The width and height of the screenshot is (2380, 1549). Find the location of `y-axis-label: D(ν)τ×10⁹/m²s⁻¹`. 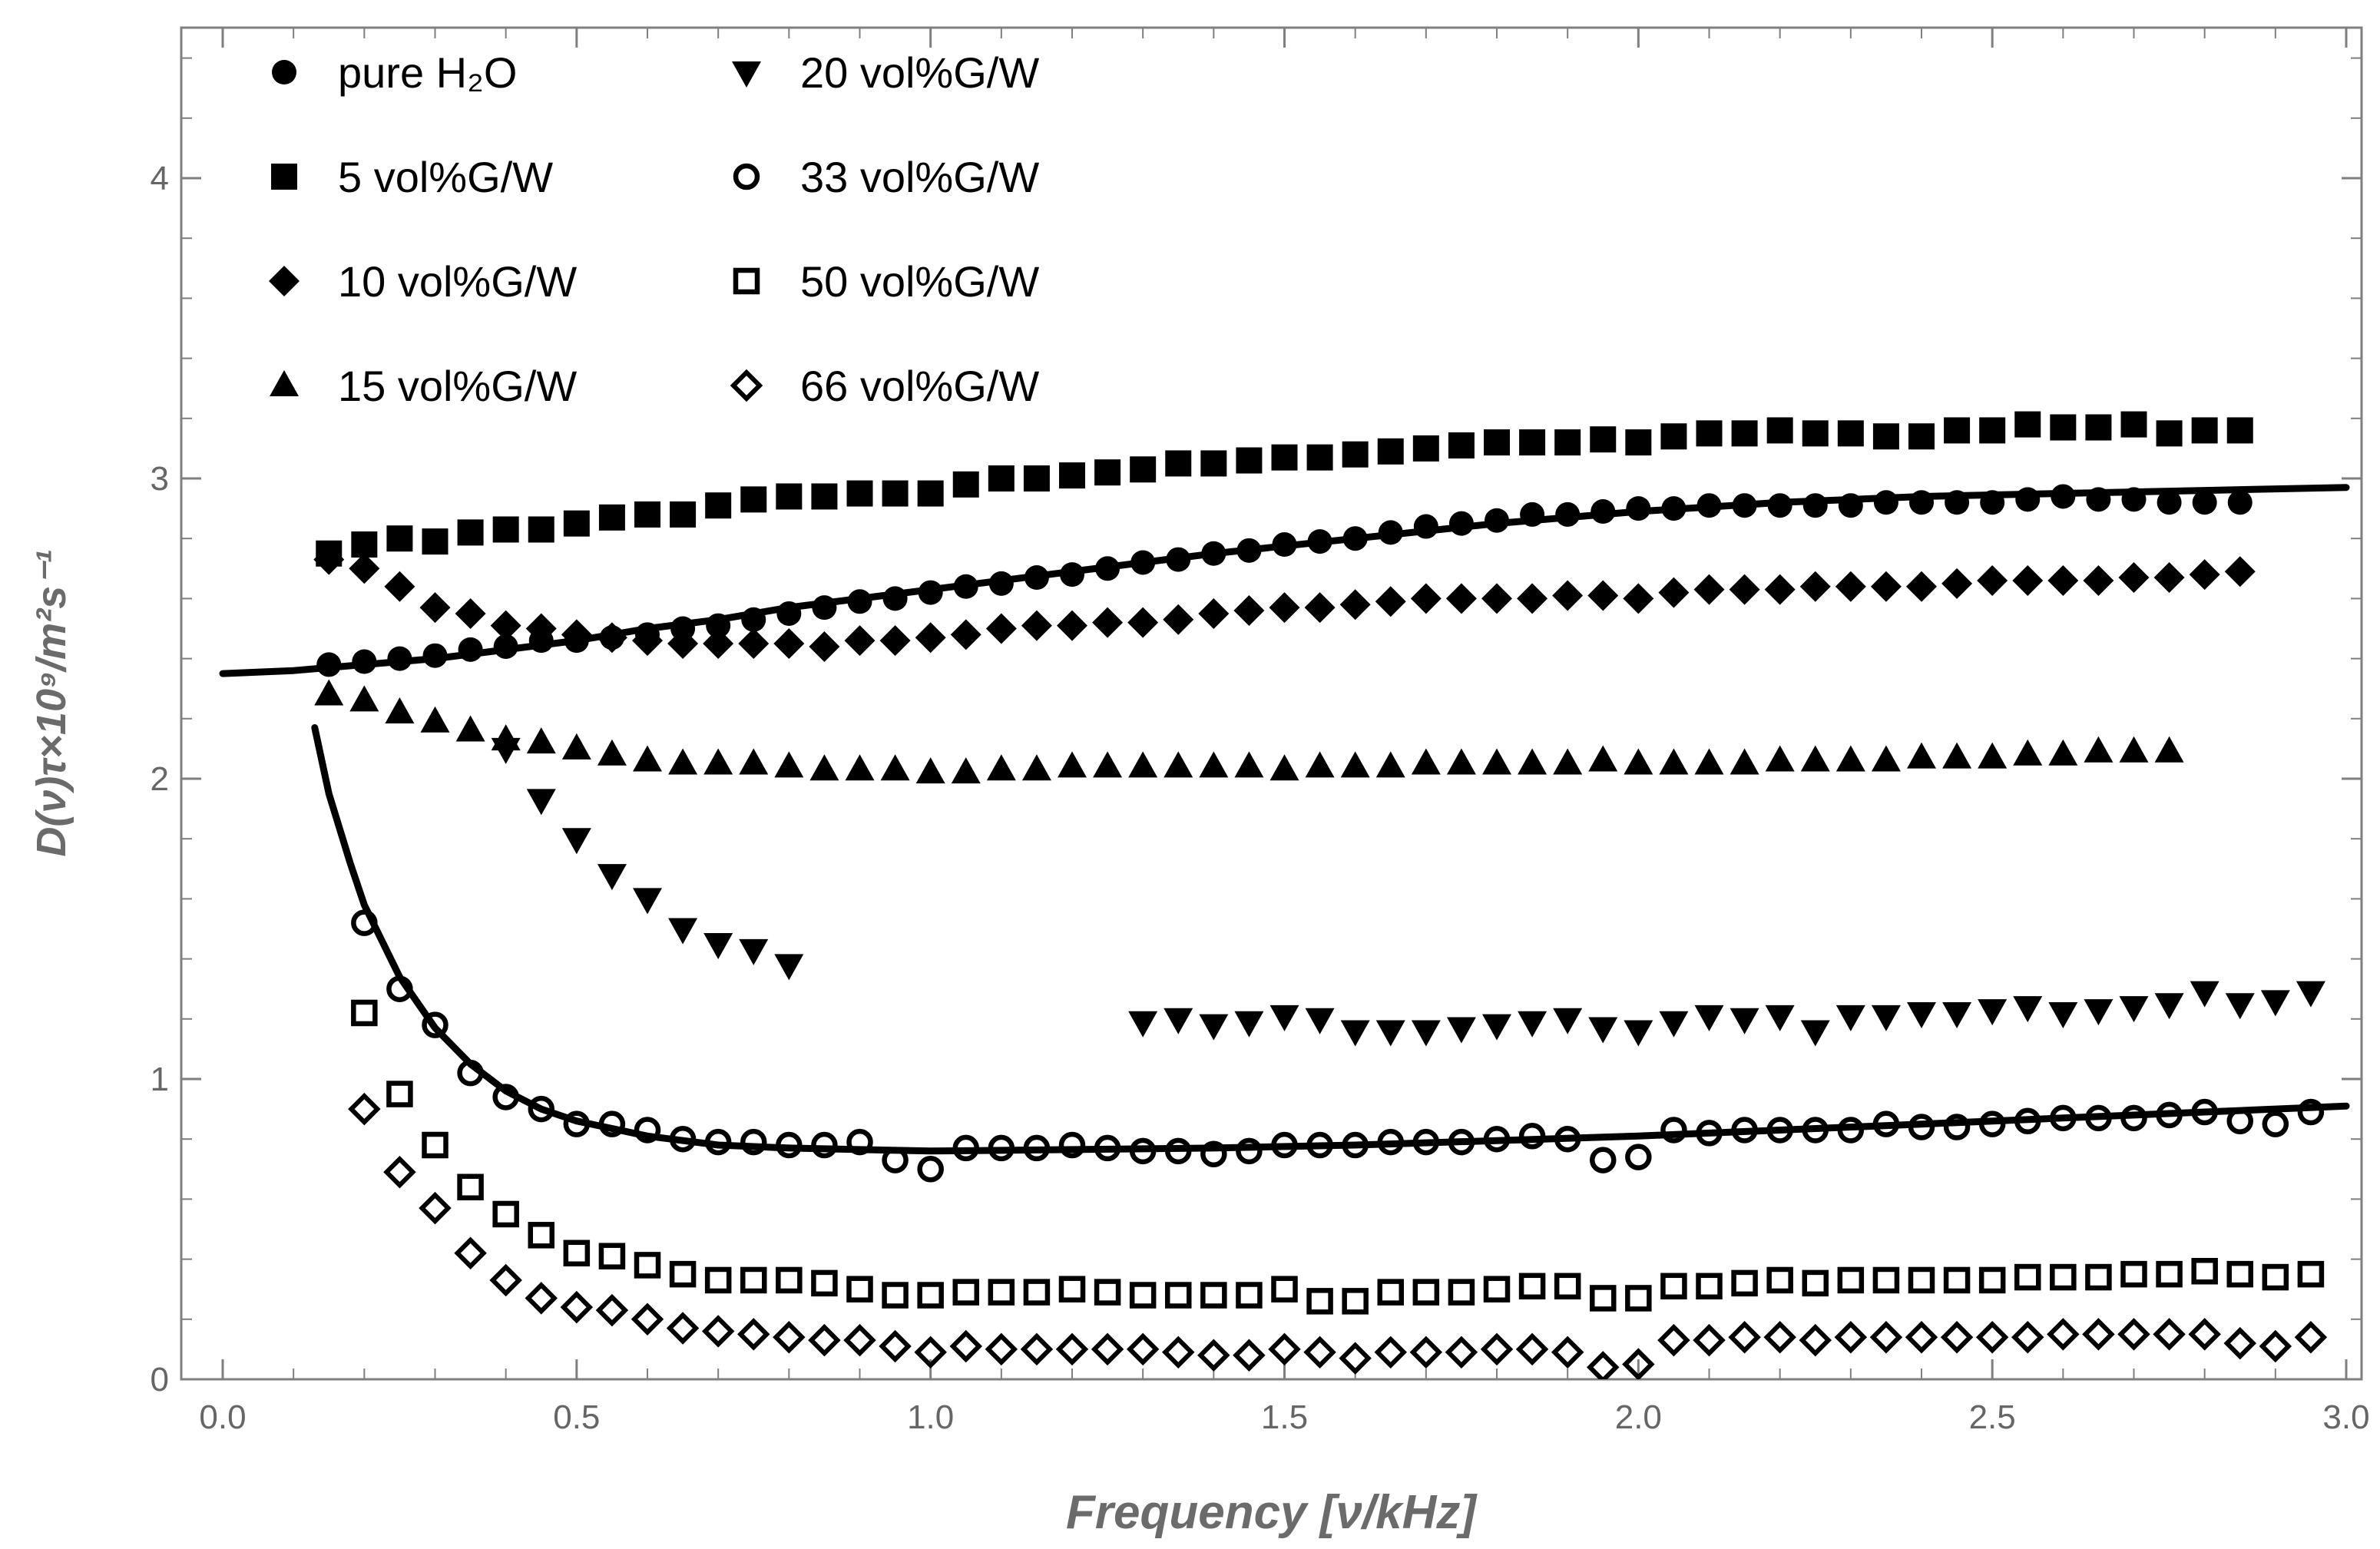

y-axis-label: D(ν)τ×10⁹/m²s⁻¹ is located at coordinates (51, 703).